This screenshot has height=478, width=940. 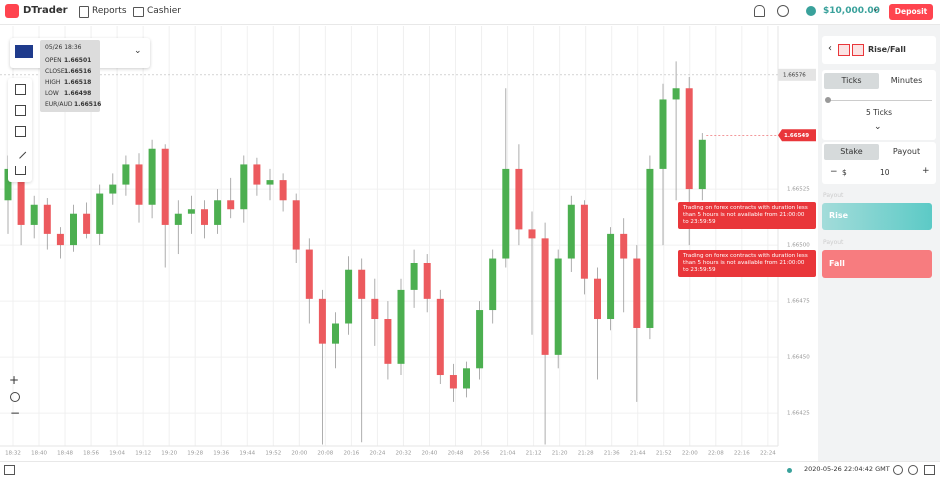 I want to click on amount: 10, so click(x=885, y=172).